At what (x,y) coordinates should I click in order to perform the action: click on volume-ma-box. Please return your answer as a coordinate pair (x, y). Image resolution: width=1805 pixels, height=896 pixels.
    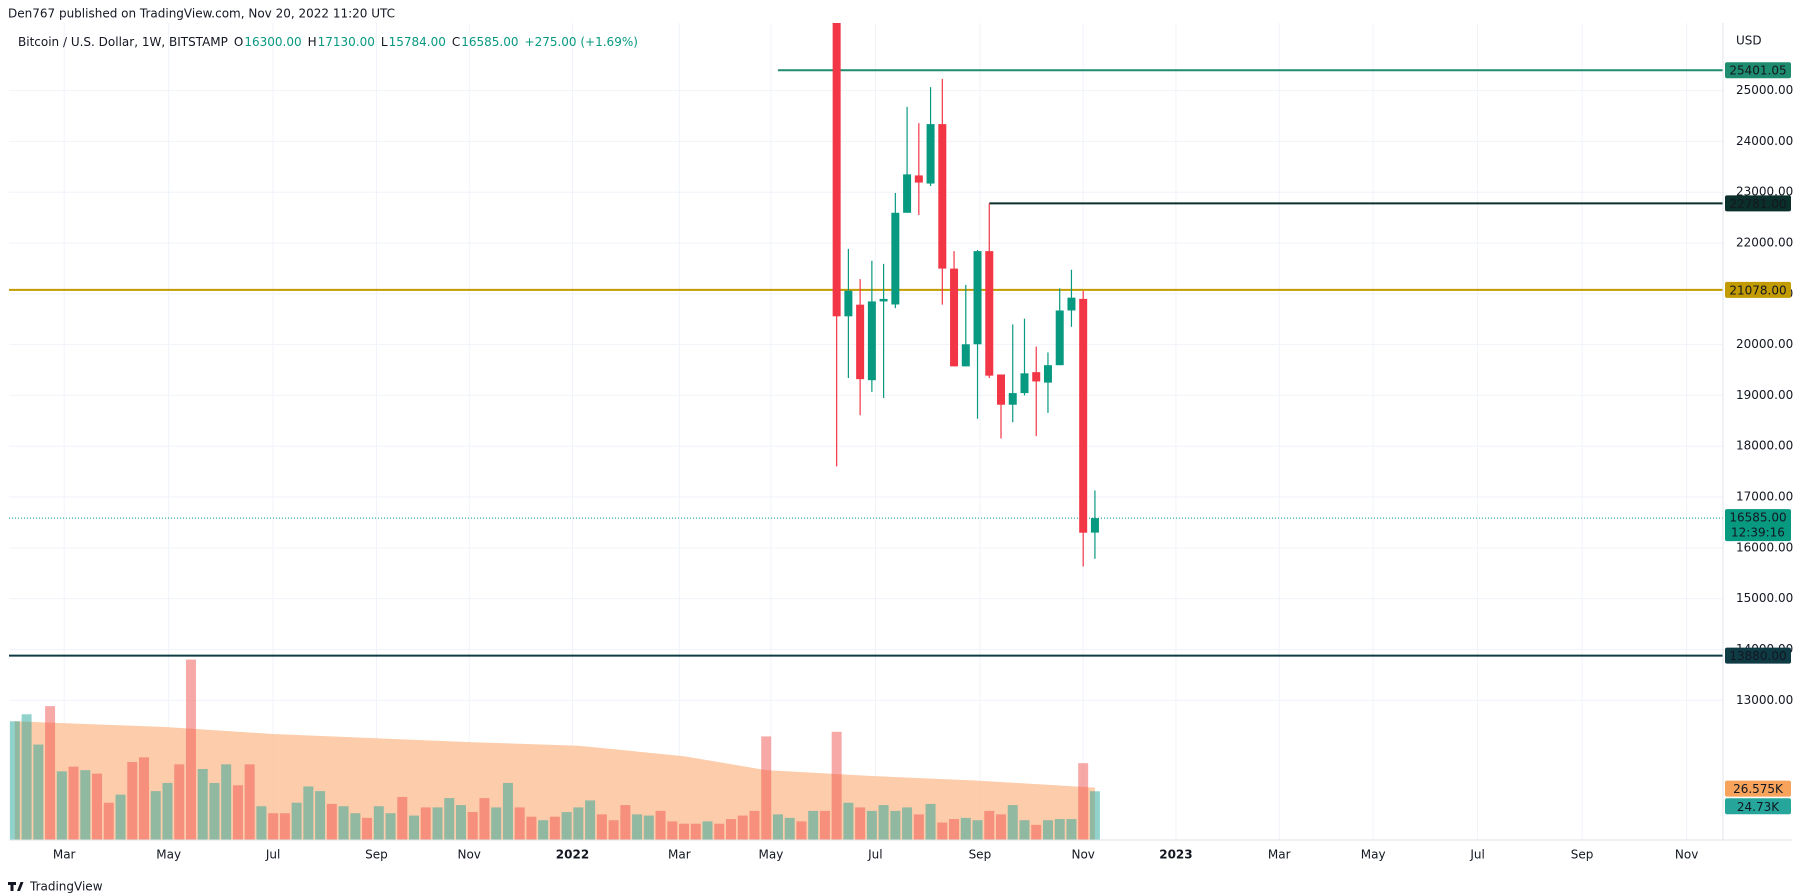
    Looking at the image, I should click on (1758, 788).